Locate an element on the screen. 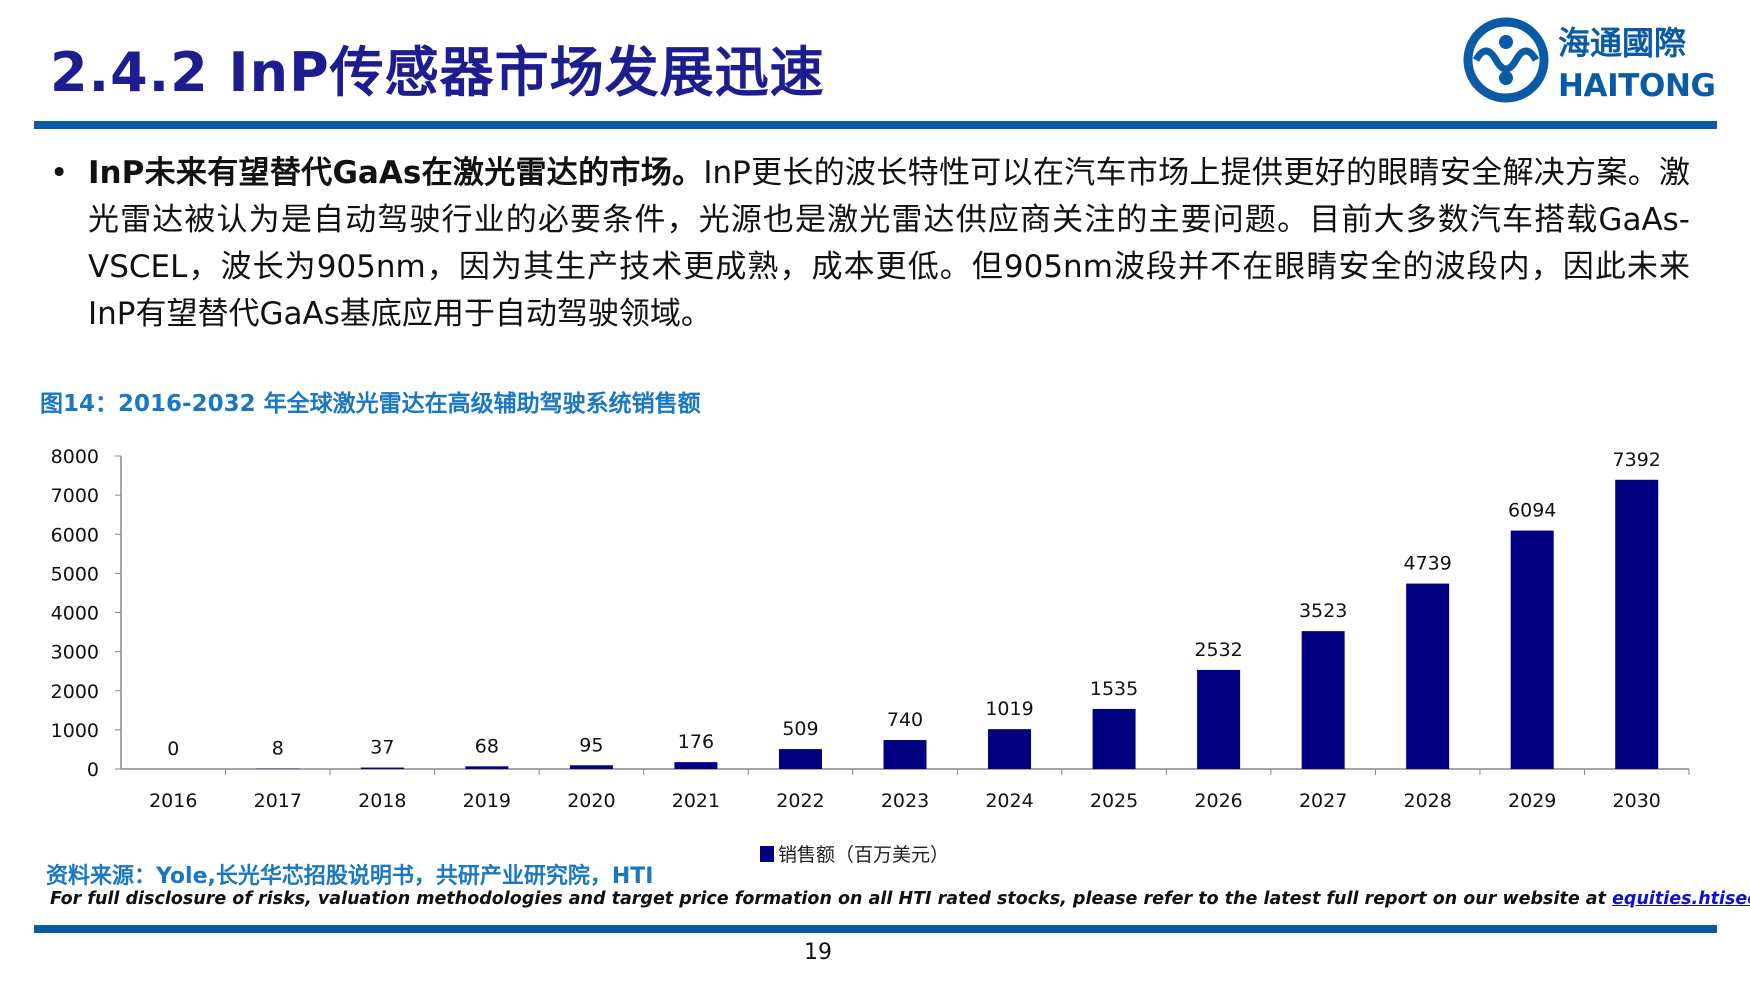 The image size is (1750, 990). y-tick-label: 5000 is located at coordinates (75, 574).